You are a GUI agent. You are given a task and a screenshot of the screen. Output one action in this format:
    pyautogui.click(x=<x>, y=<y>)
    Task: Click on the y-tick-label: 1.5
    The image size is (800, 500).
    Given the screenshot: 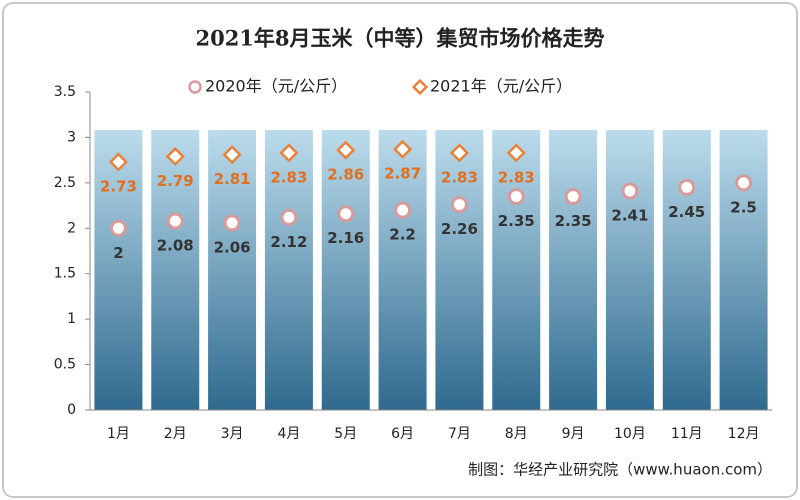 What is the action you would take?
    pyautogui.click(x=65, y=274)
    